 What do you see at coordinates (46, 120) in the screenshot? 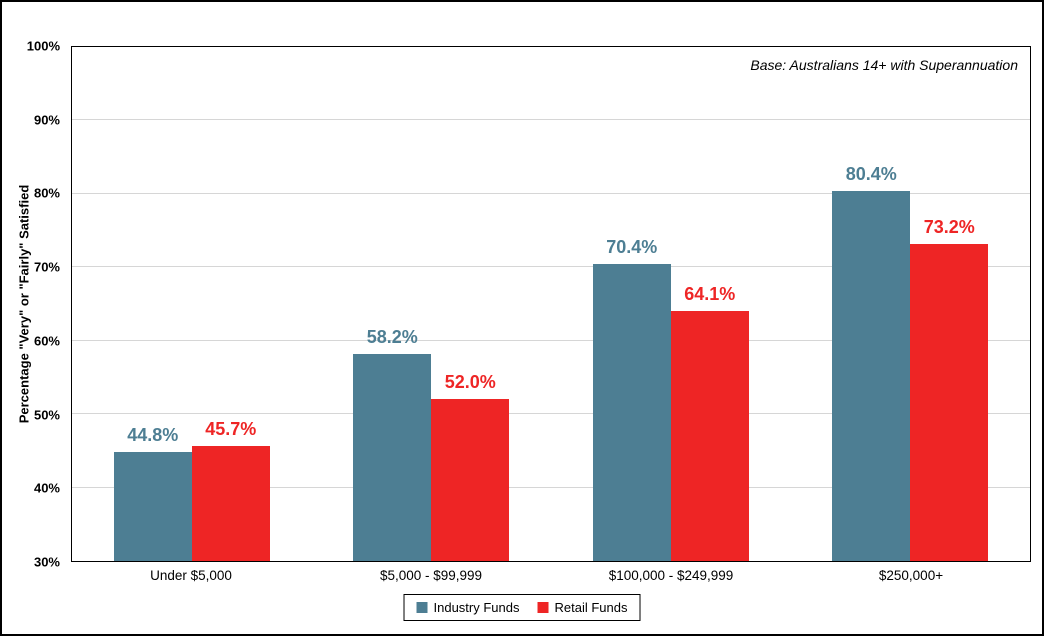
I see `y-tick-label: 90%` at bounding box center [46, 120].